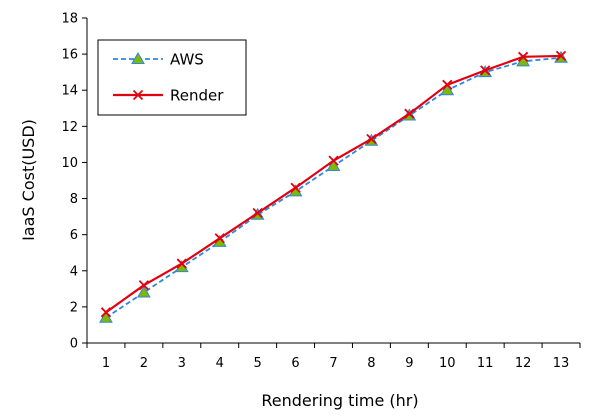 Image resolution: width=595 pixels, height=416 pixels. I want to click on x-tick-label: 7, so click(333, 363).